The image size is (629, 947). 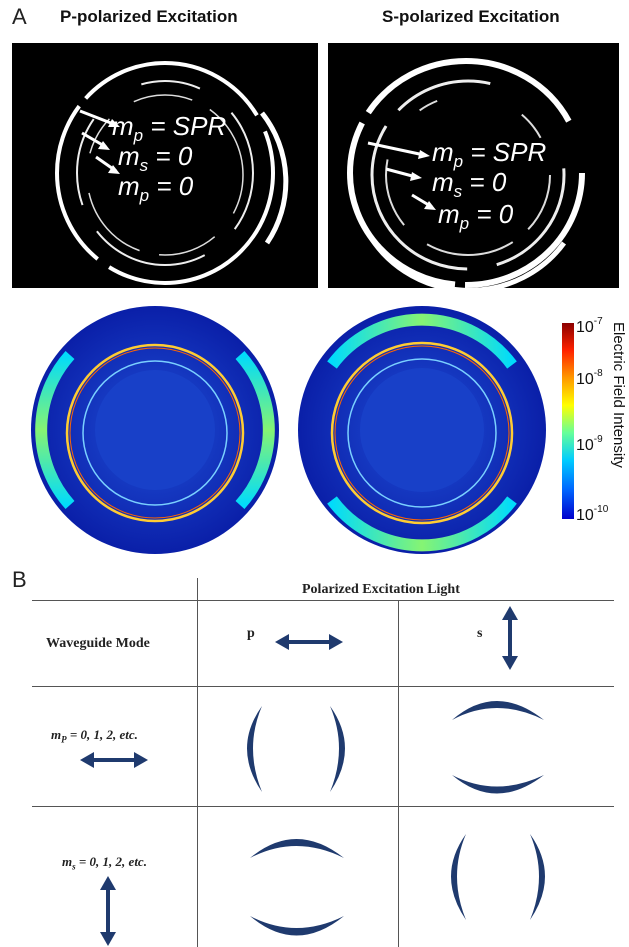 I want to click on mode-label-mp-0: mp = 0, so click(x=156, y=188).